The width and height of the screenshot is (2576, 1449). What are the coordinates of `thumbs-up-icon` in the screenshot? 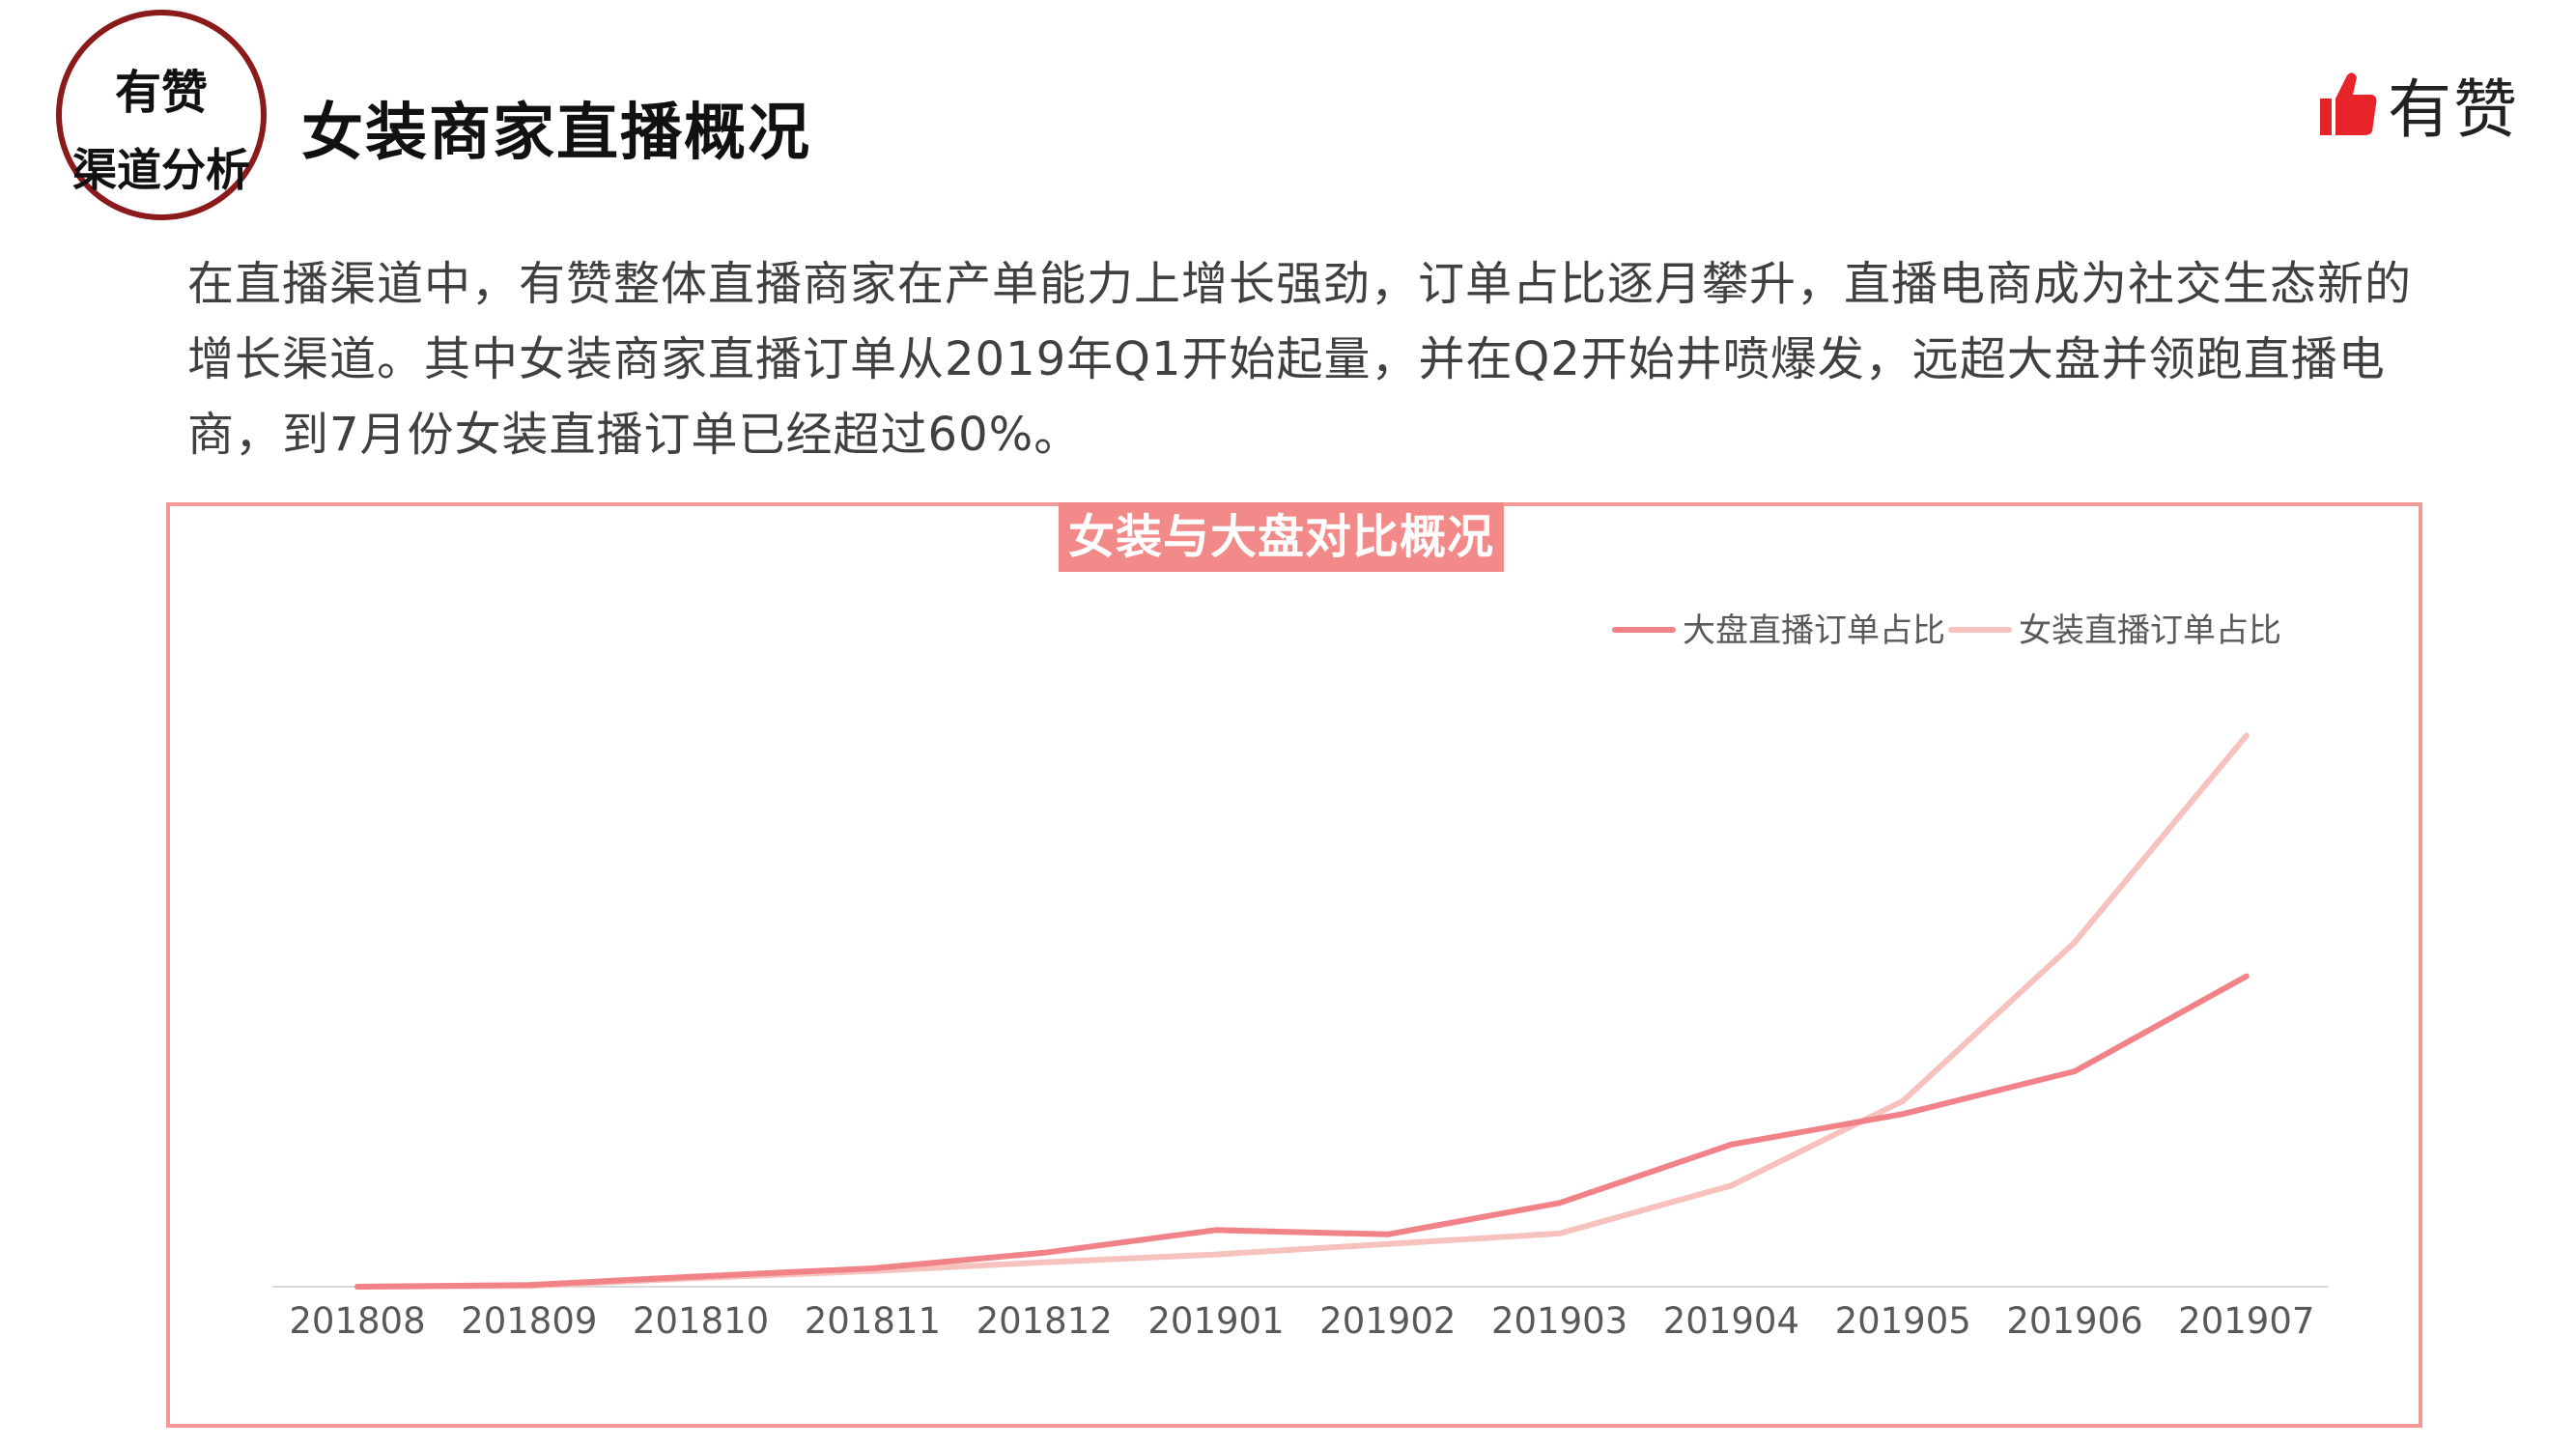 It's located at (2348, 103).